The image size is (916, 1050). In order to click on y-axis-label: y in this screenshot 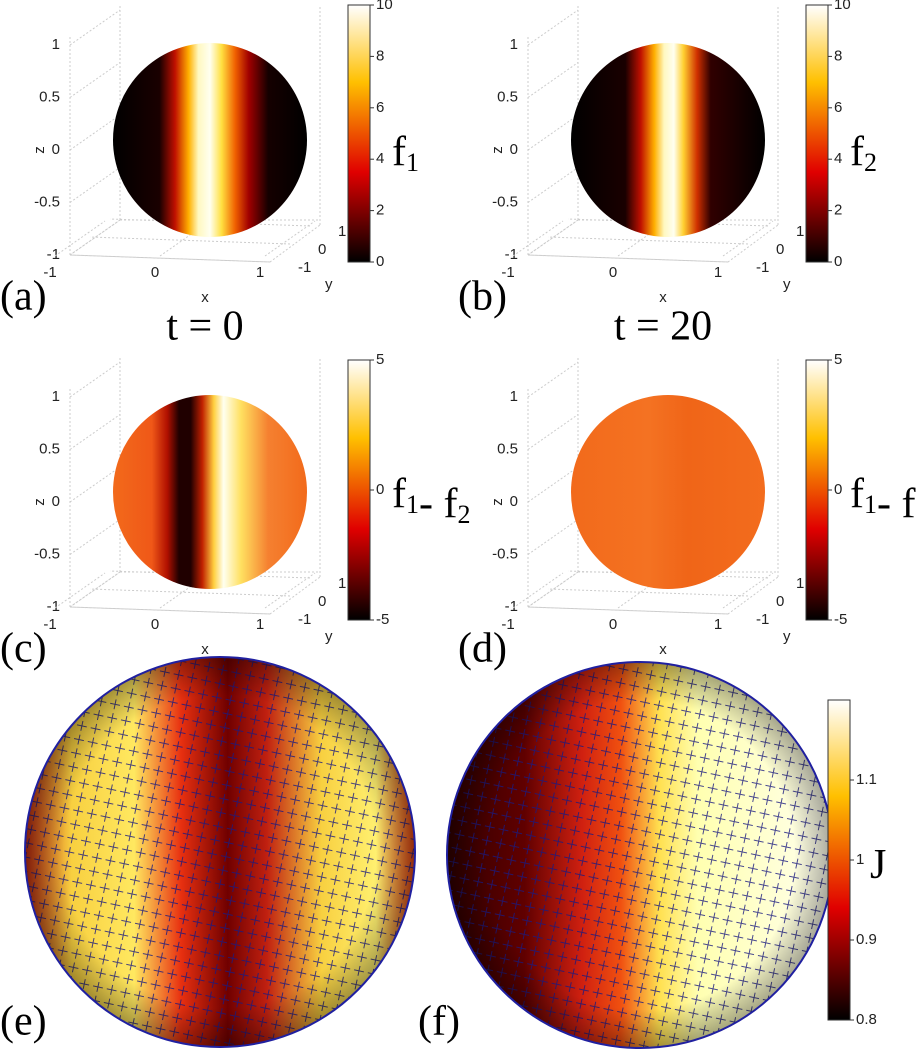, I will do `click(329, 636)`.